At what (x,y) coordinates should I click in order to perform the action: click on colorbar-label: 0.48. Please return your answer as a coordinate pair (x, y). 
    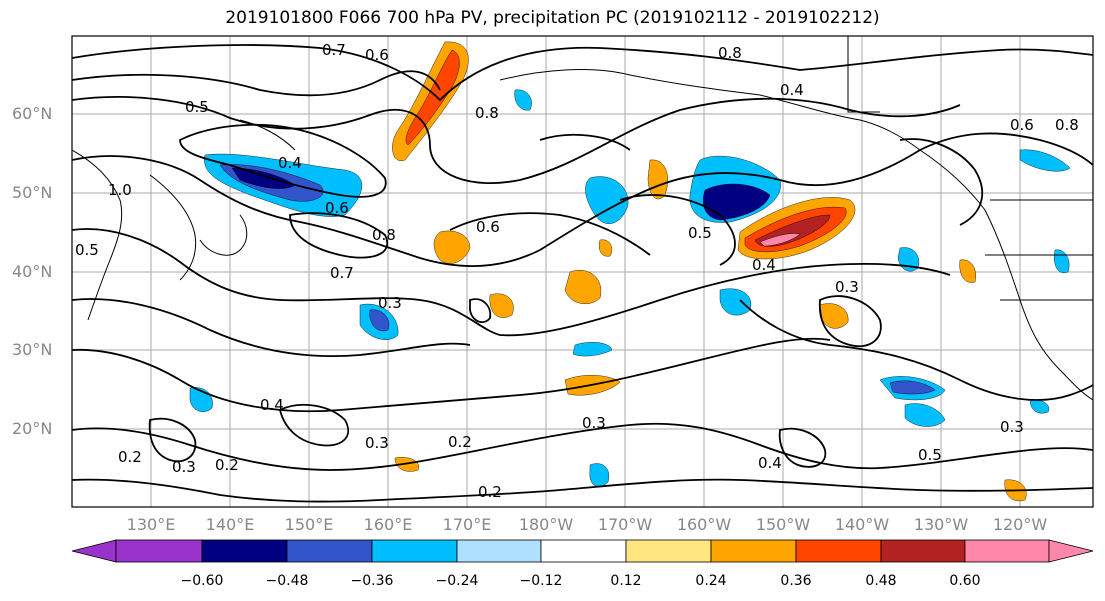
    Looking at the image, I should click on (881, 581).